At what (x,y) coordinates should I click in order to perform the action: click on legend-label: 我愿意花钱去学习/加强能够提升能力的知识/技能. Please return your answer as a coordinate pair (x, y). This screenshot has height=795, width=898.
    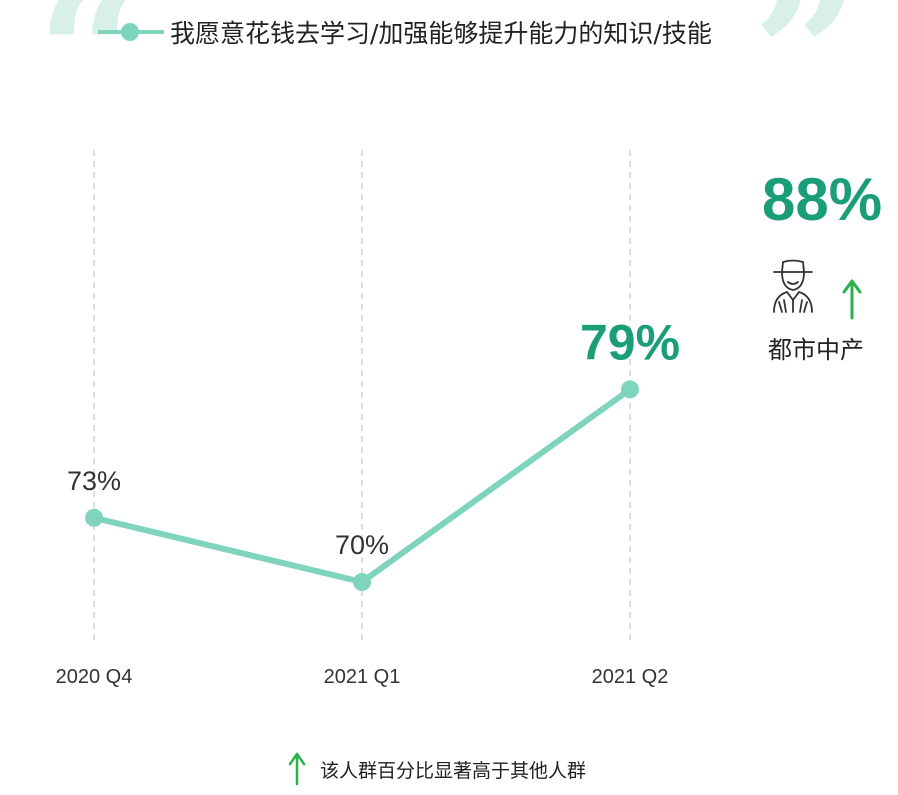
    Looking at the image, I should click on (441, 33).